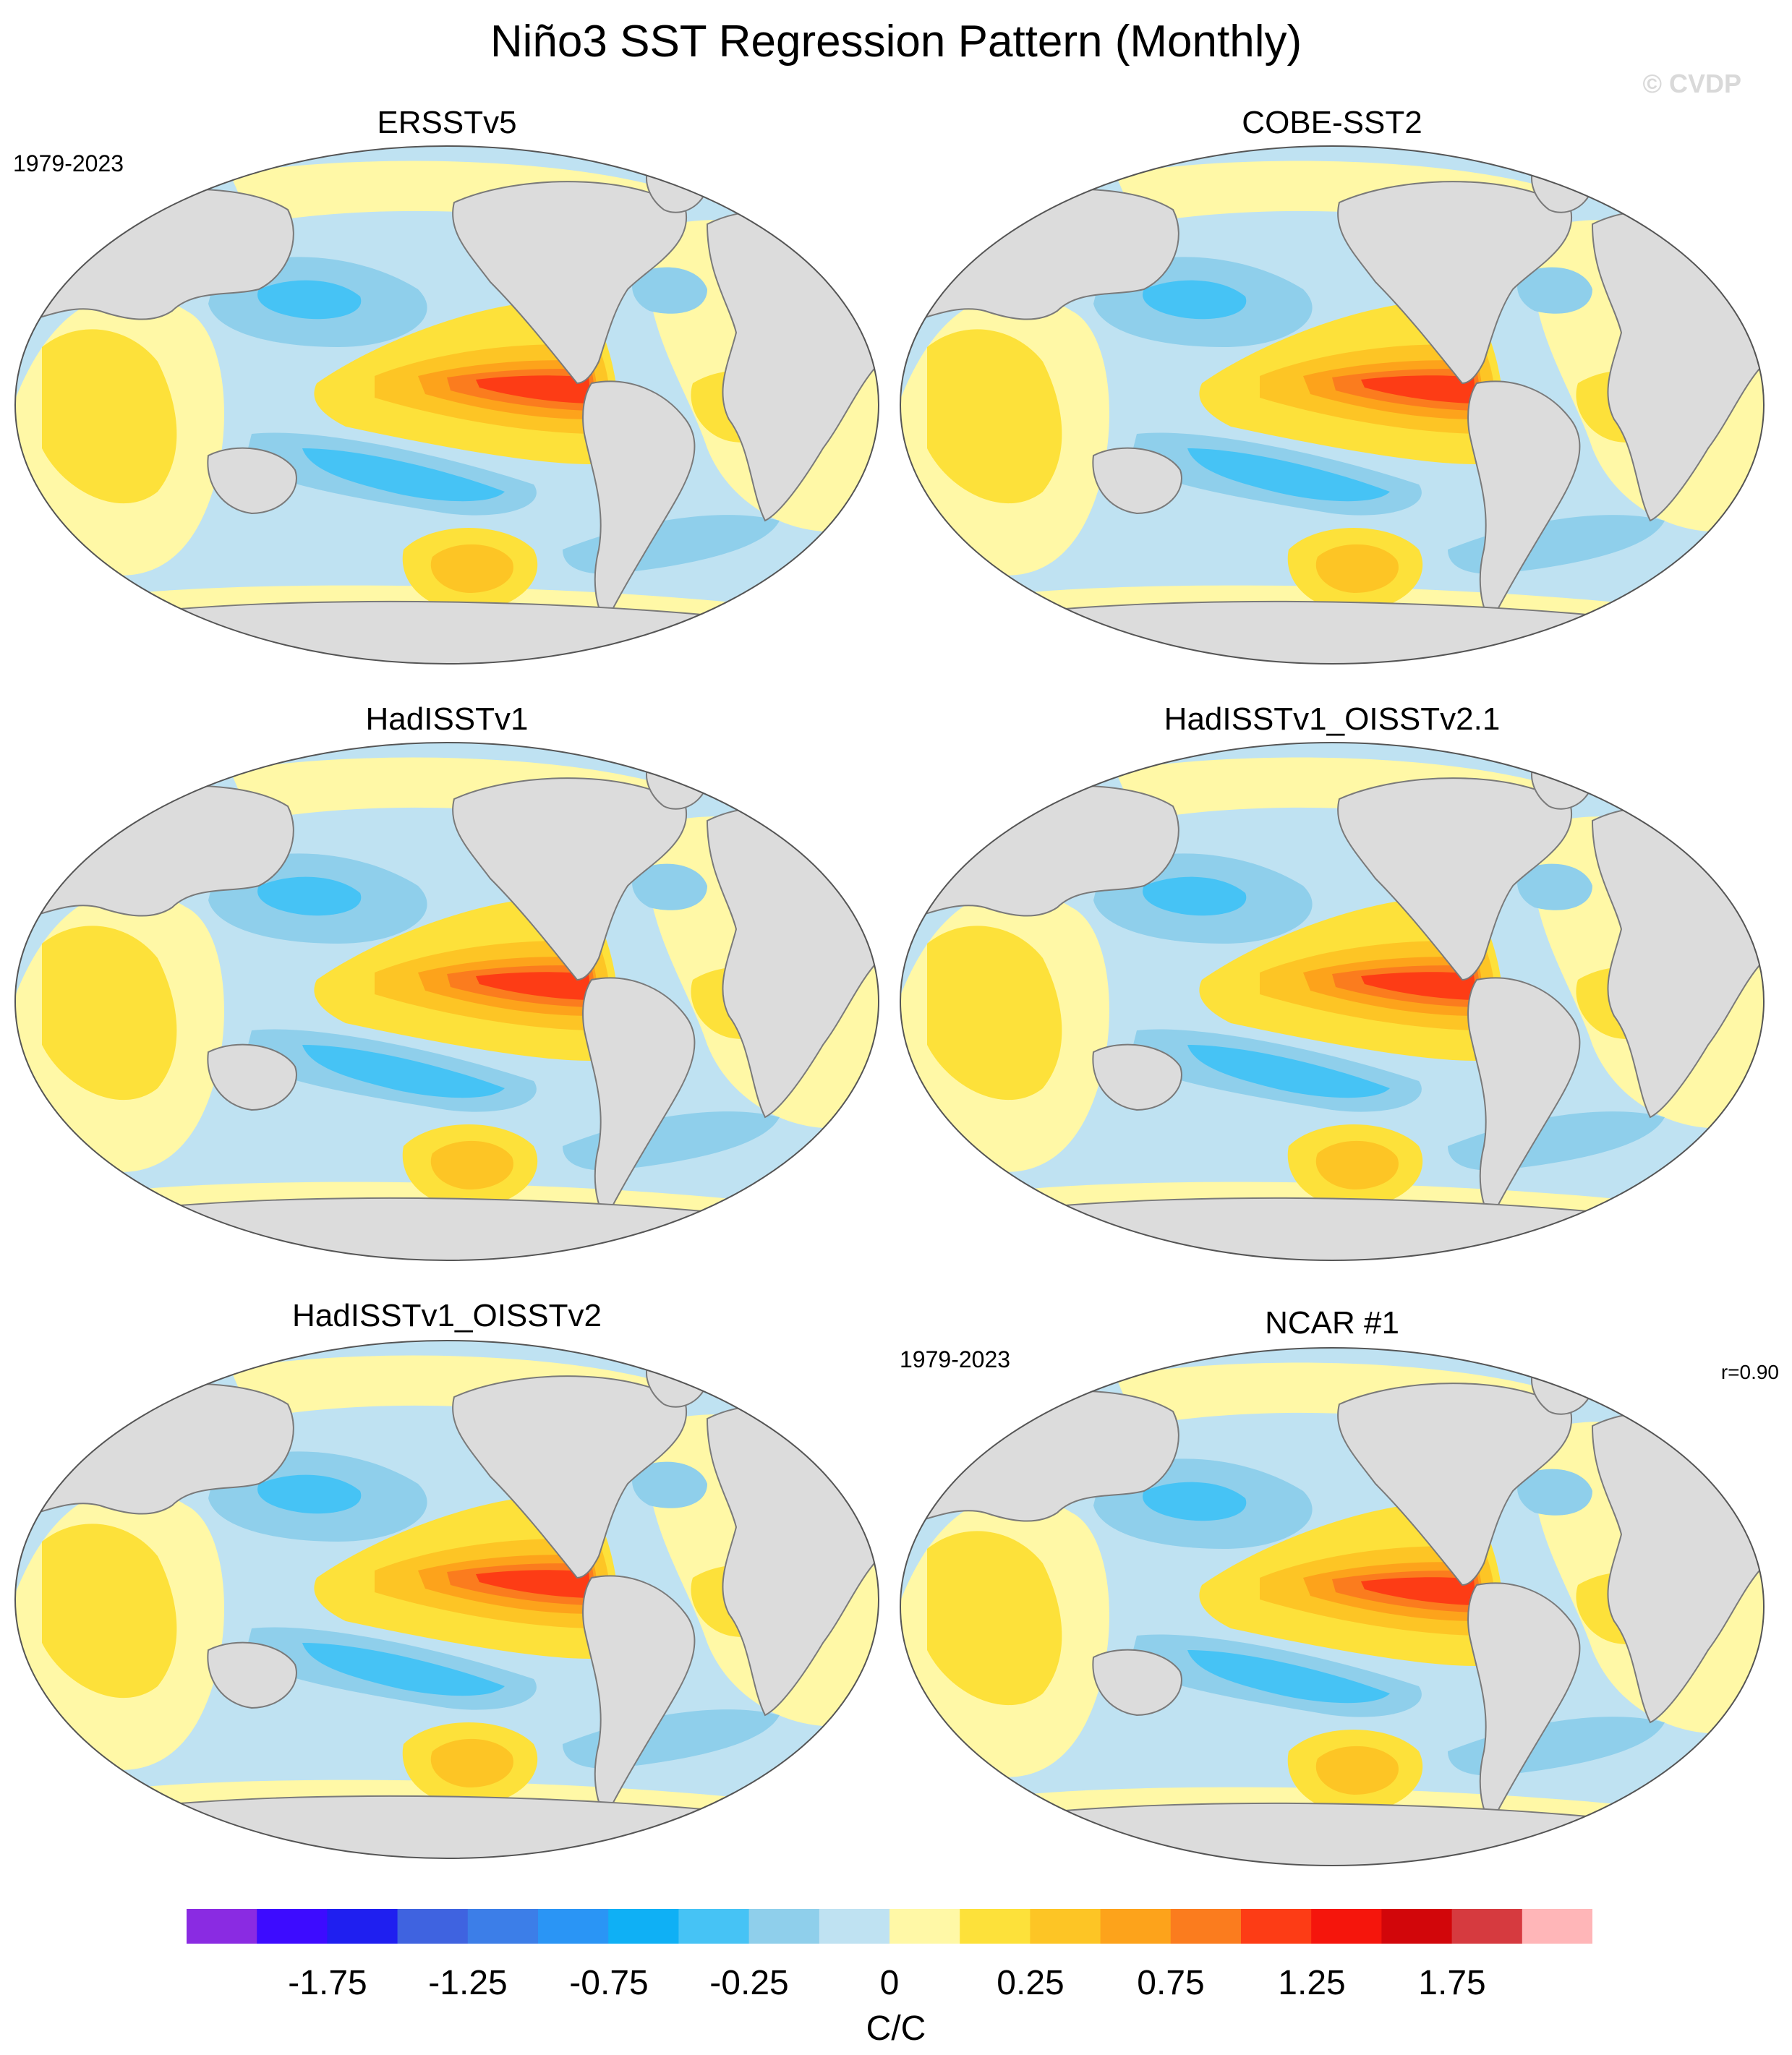  I want to click on panel-title-3: HadISSTv1, so click(447, 719).